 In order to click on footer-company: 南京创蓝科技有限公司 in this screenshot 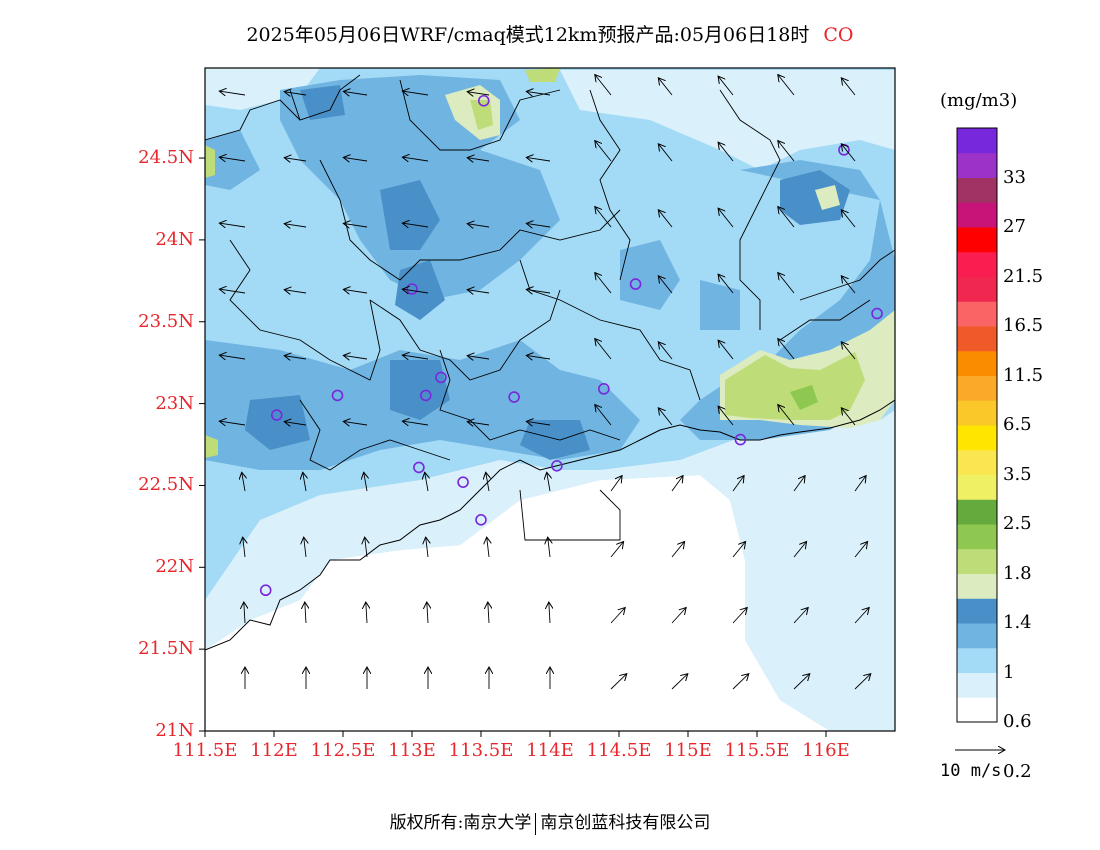, I will do `click(625, 823)`.